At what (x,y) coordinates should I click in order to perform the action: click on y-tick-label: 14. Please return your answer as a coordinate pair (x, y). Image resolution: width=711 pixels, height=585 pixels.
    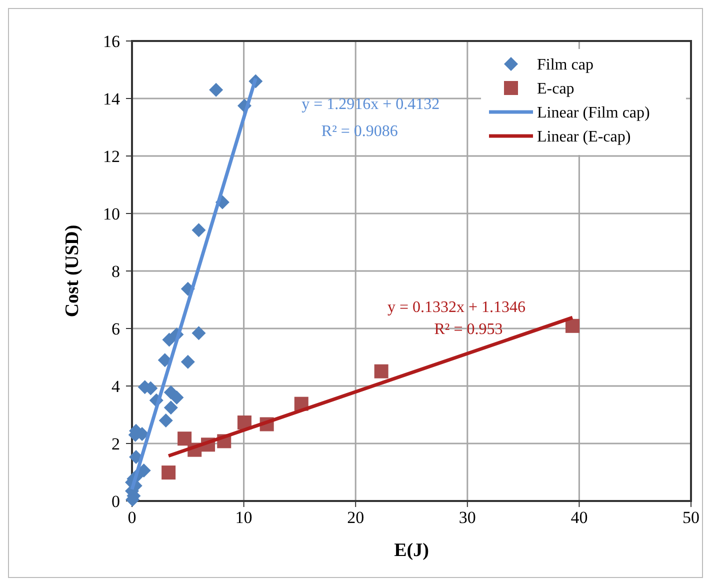
    Looking at the image, I should click on (111, 98).